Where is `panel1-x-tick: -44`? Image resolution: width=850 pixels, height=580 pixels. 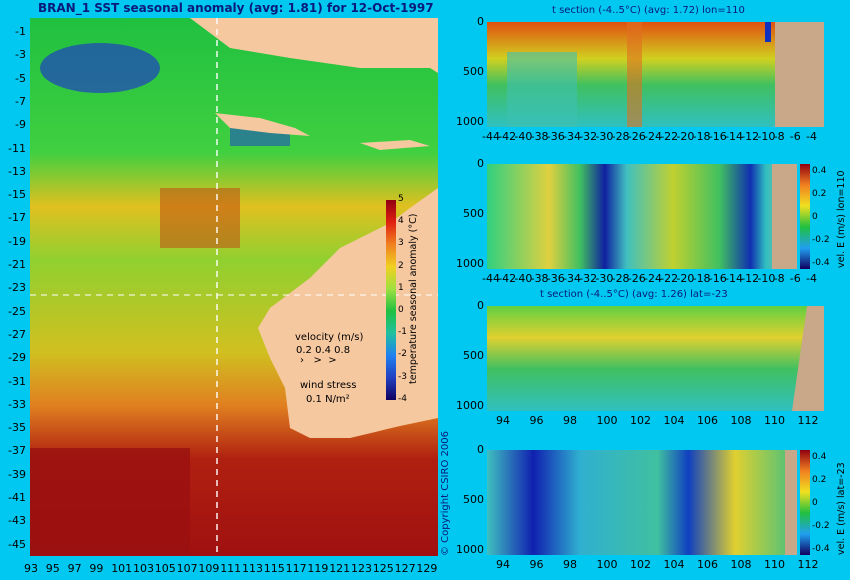 panel1-x-tick: -44 is located at coordinates (491, 136).